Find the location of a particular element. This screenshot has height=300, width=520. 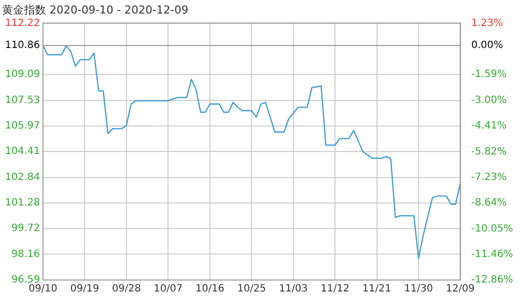

y-tick-label: 104.41 is located at coordinates (22, 152).